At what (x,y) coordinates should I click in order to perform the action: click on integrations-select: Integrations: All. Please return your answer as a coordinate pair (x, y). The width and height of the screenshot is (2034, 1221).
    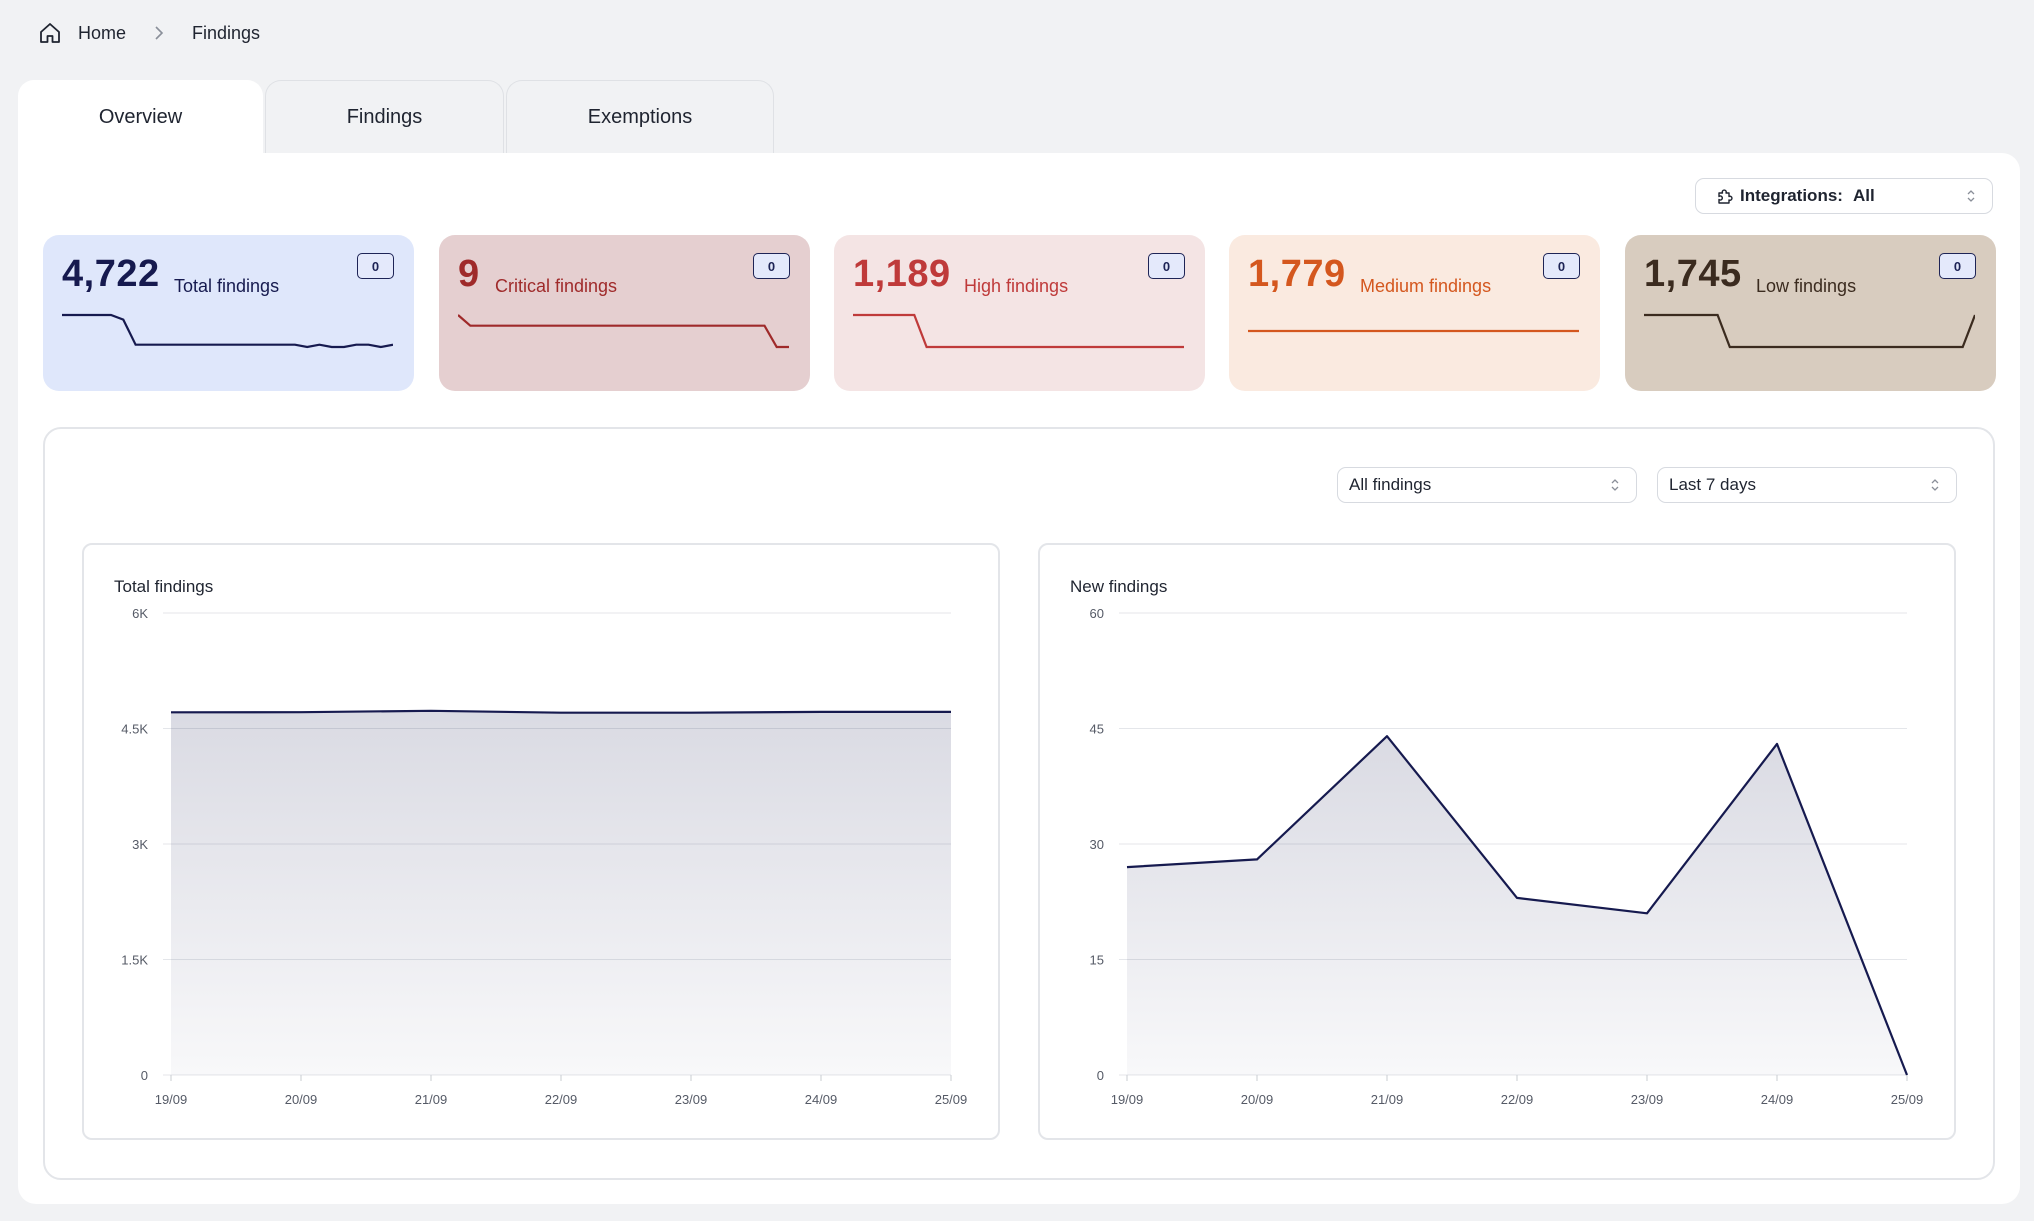
    Looking at the image, I should click on (1844, 196).